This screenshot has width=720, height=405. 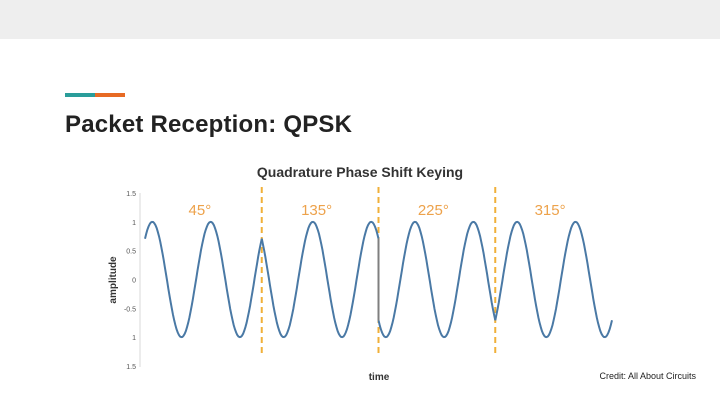 What do you see at coordinates (433, 210) in the screenshot?
I see `phase-label-225: 225°` at bounding box center [433, 210].